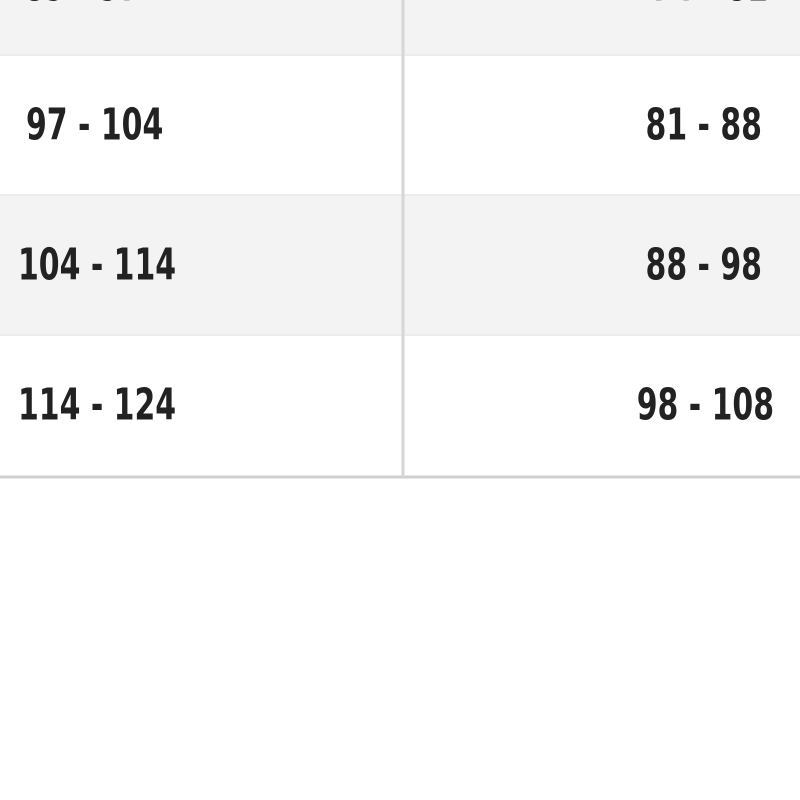  What do you see at coordinates (705, 403) in the screenshot?
I see `cell: 98 - 108` at bounding box center [705, 403].